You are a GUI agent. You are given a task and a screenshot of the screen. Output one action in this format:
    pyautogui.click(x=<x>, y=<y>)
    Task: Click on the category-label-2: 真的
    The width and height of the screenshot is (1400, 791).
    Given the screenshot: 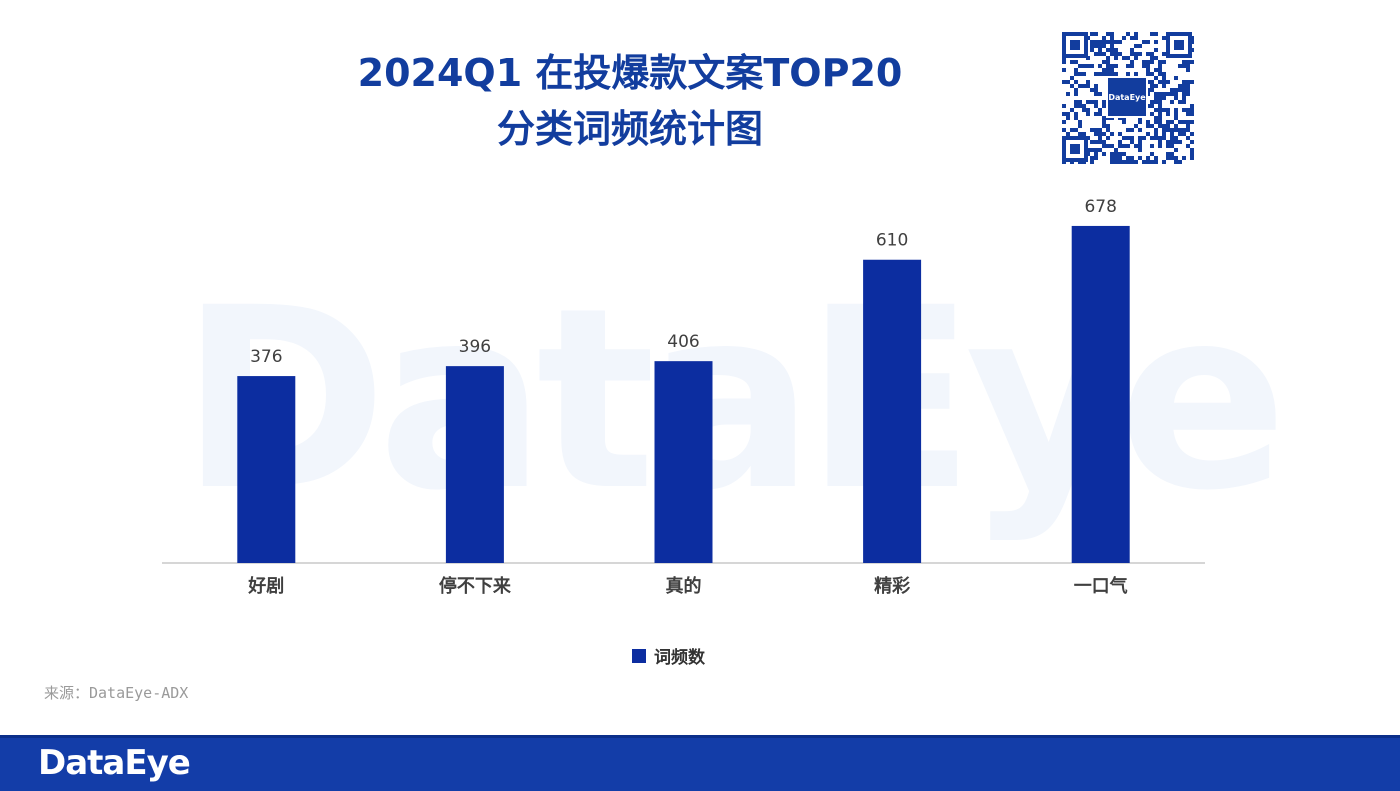 What is the action you would take?
    pyautogui.click(x=684, y=586)
    